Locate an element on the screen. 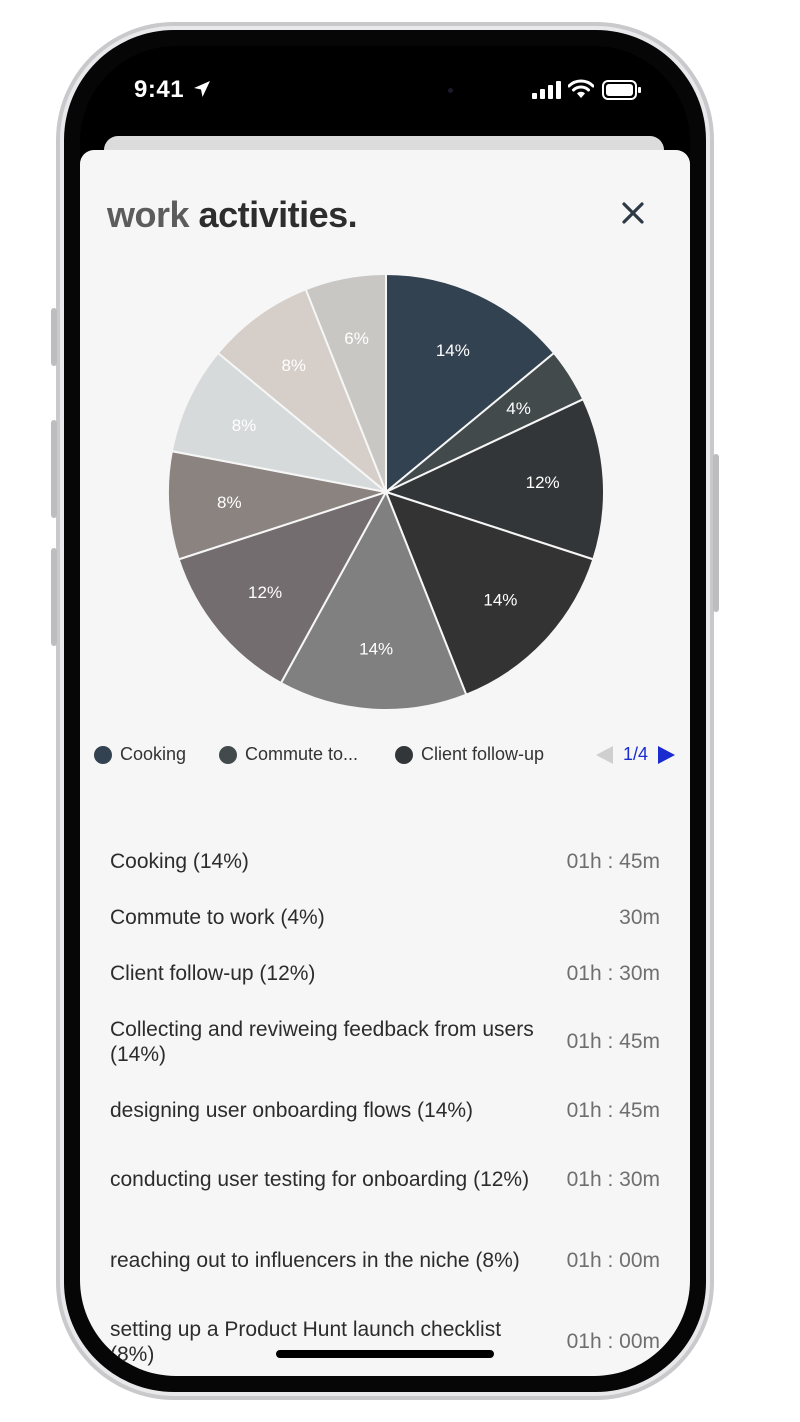 The width and height of the screenshot is (800, 1422). activity-label: designing user onboarding flows (14%) is located at coordinates (292, 1110).